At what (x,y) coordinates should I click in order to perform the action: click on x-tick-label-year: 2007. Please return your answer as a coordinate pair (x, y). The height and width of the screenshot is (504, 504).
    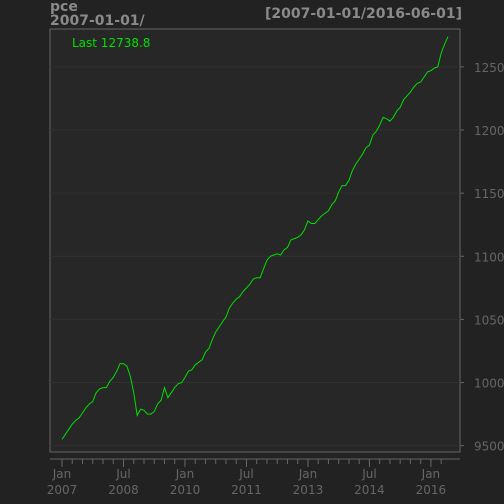
    Looking at the image, I should click on (62, 490).